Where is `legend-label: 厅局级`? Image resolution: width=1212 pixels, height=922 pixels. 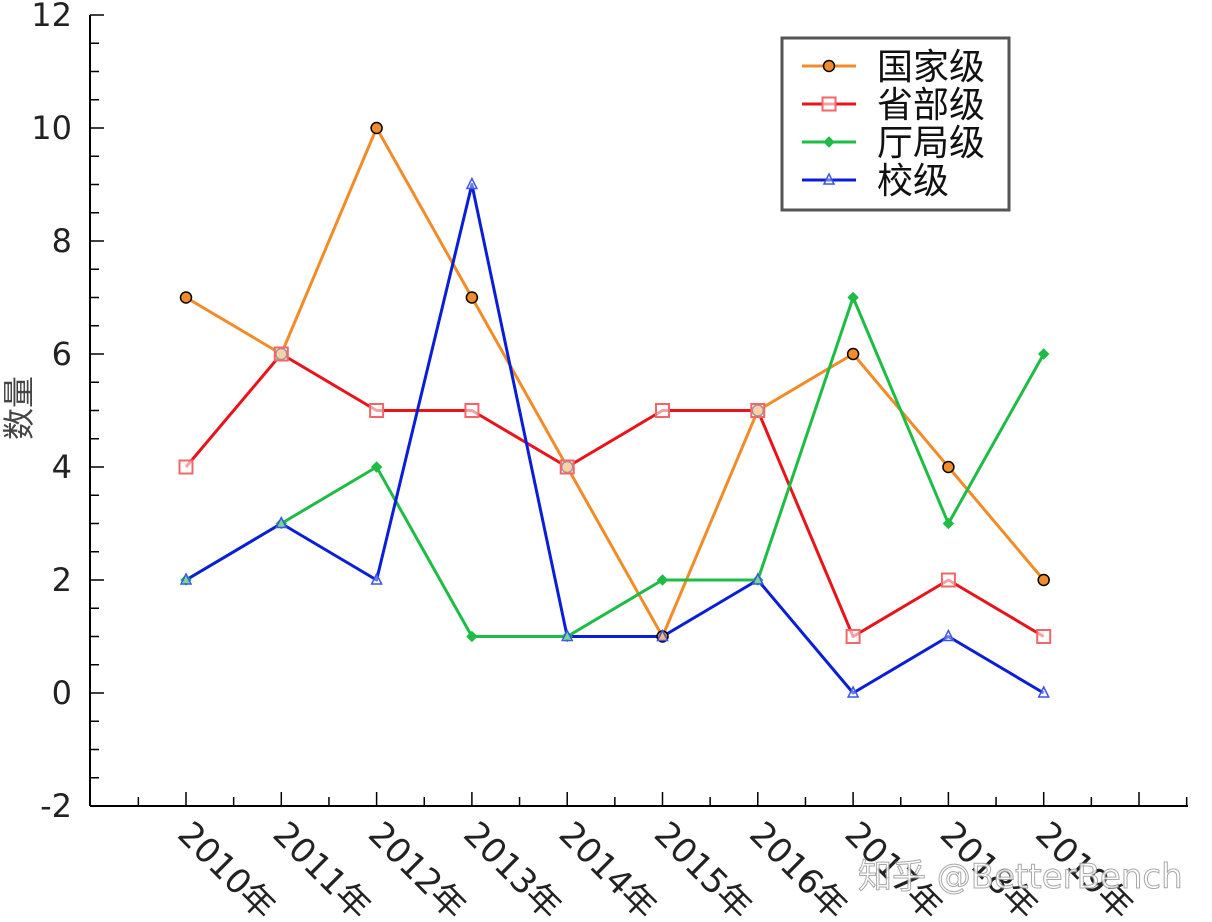
legend-label: 厅局级 is located at coordinates (931, 143).